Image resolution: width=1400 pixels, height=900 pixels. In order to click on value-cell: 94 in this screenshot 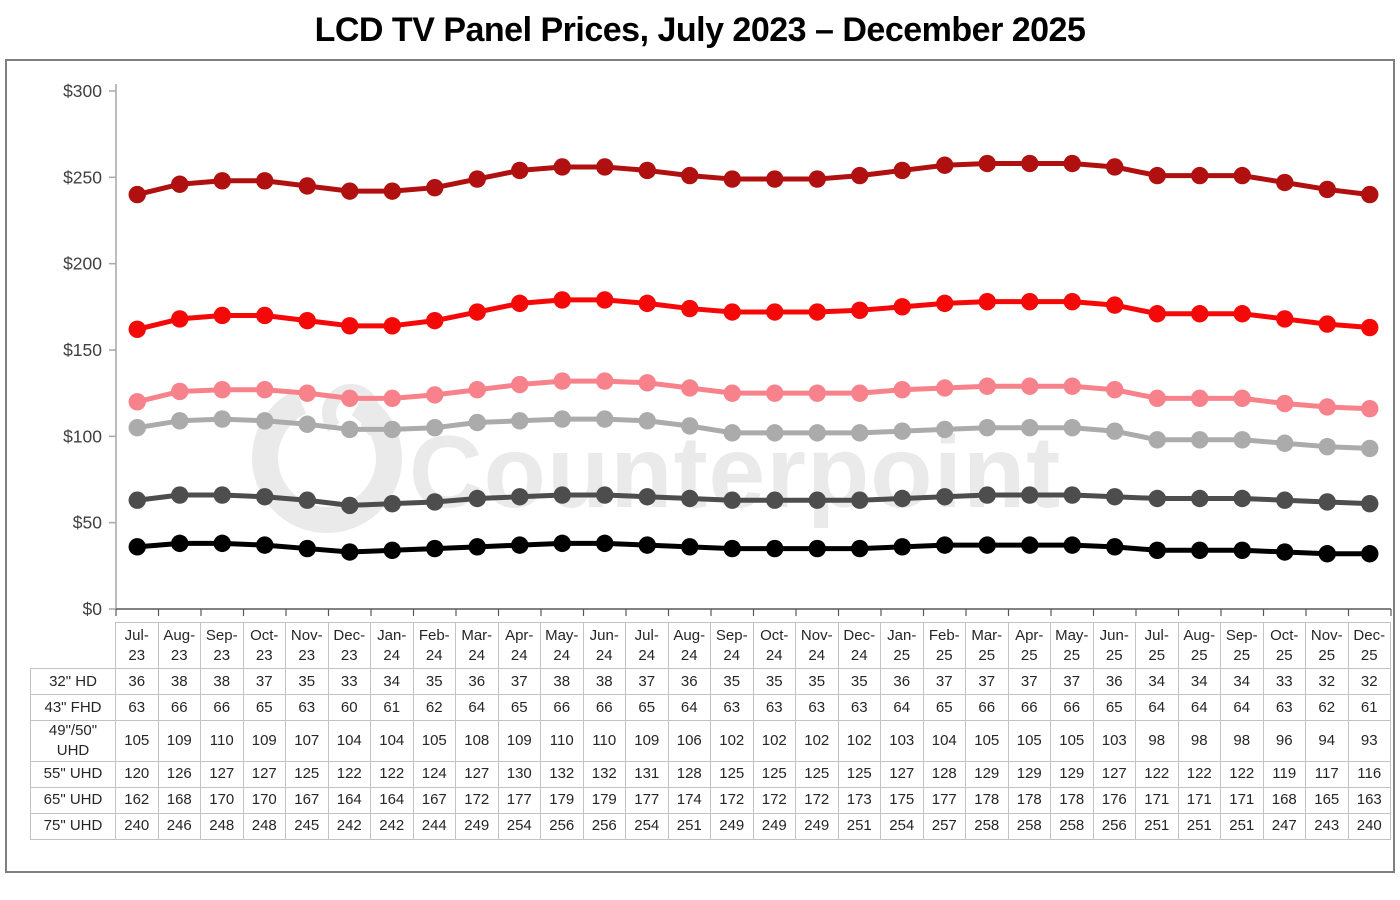, I will do `click(1327, 741)`.